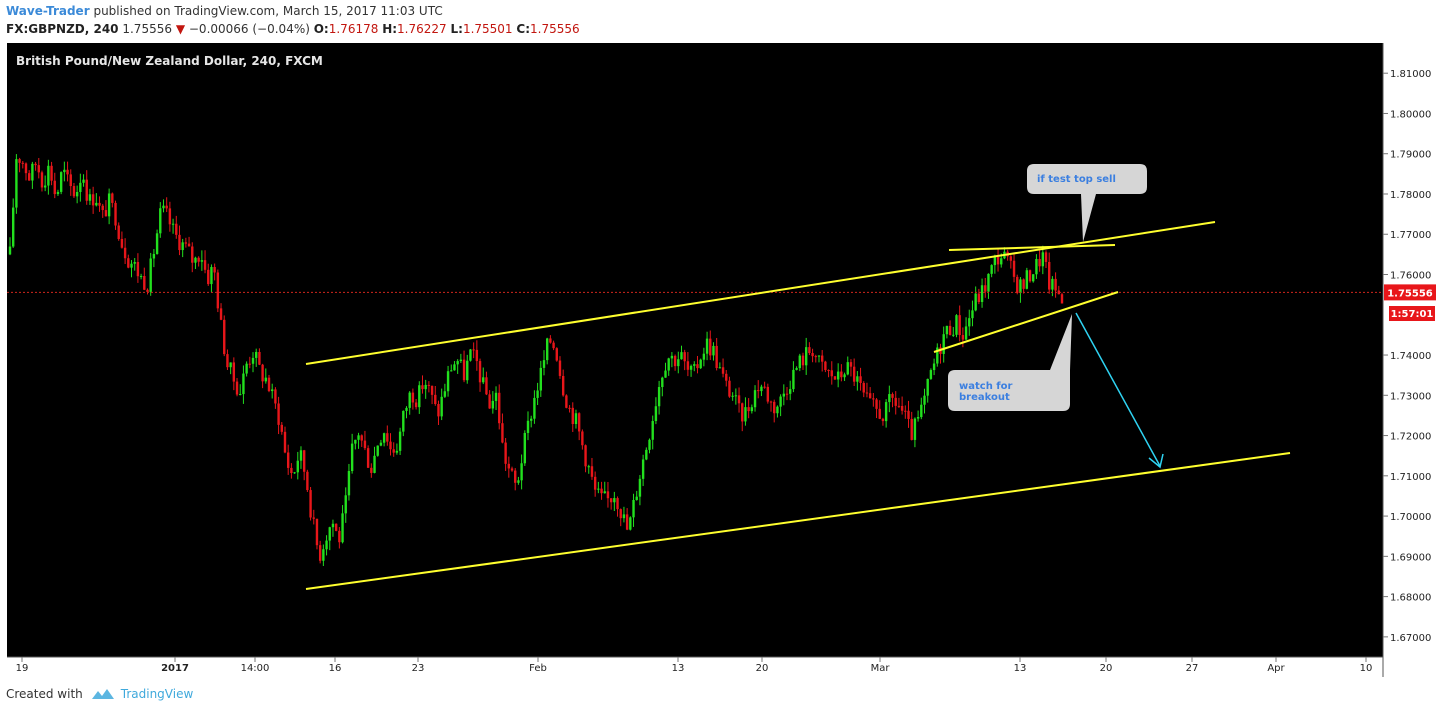 This screenshot has width=1440, height=713. I want to click on author-name: Wave-Trader, so click(48, 11).